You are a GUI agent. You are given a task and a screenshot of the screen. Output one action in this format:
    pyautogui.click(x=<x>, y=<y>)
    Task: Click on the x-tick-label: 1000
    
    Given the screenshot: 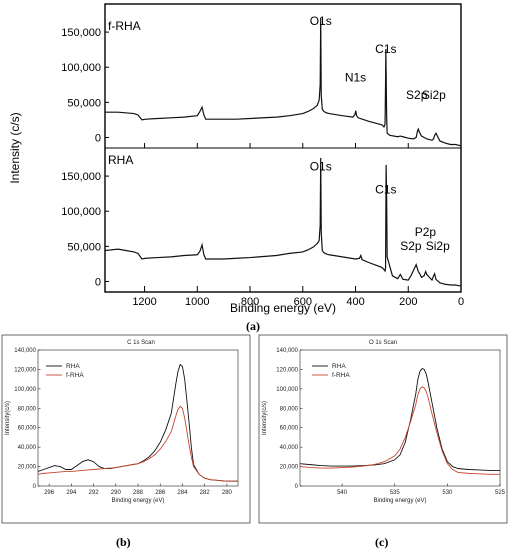 What is the action you would take?
    pyautogui.click(x=197, y=302)
    